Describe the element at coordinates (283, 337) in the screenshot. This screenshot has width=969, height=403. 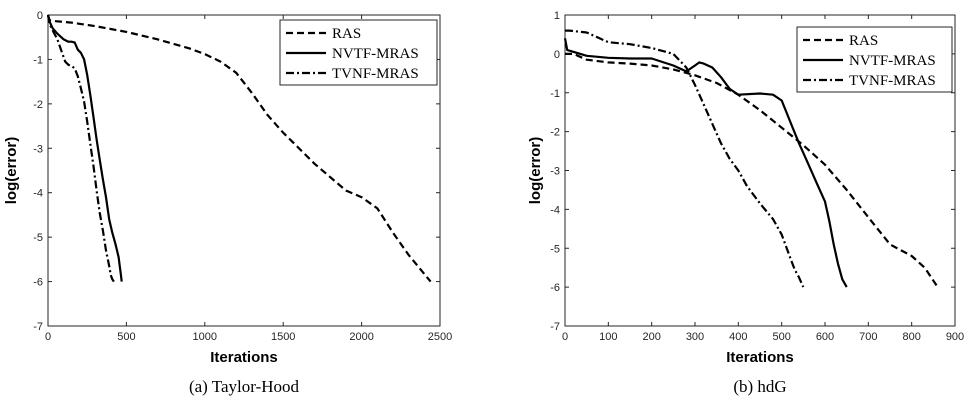
I see `x-tick-label: 1500` at that location.